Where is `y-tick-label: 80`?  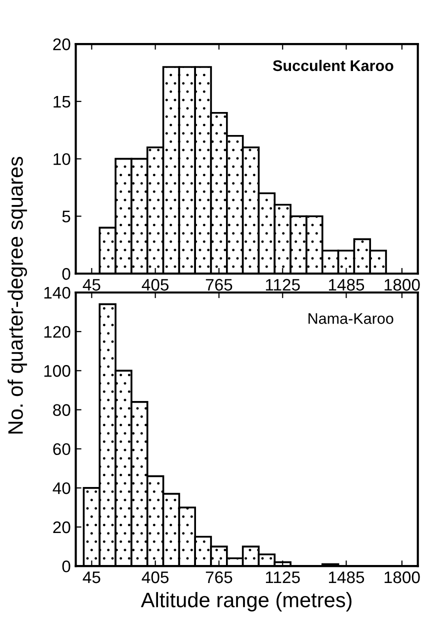
y-tick-label: 80 is located at coordinates (61, 410).